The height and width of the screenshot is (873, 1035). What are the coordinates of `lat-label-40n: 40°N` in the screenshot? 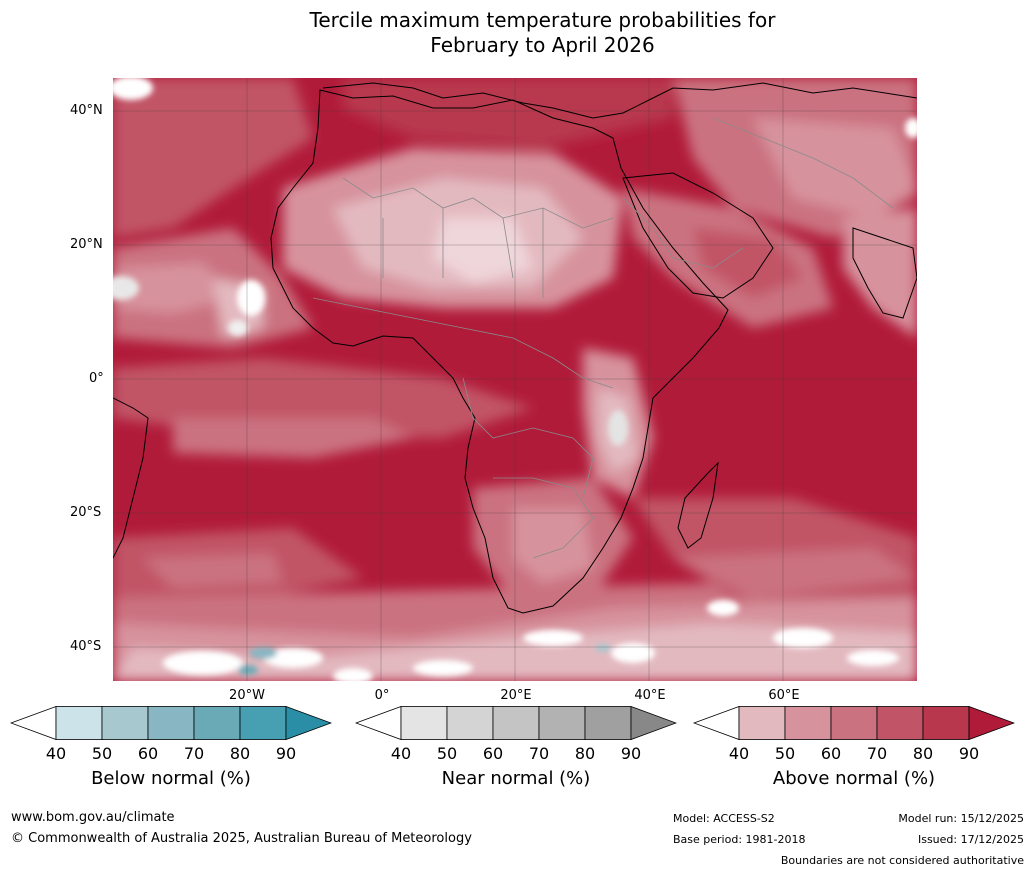 It's located at (86, 110).